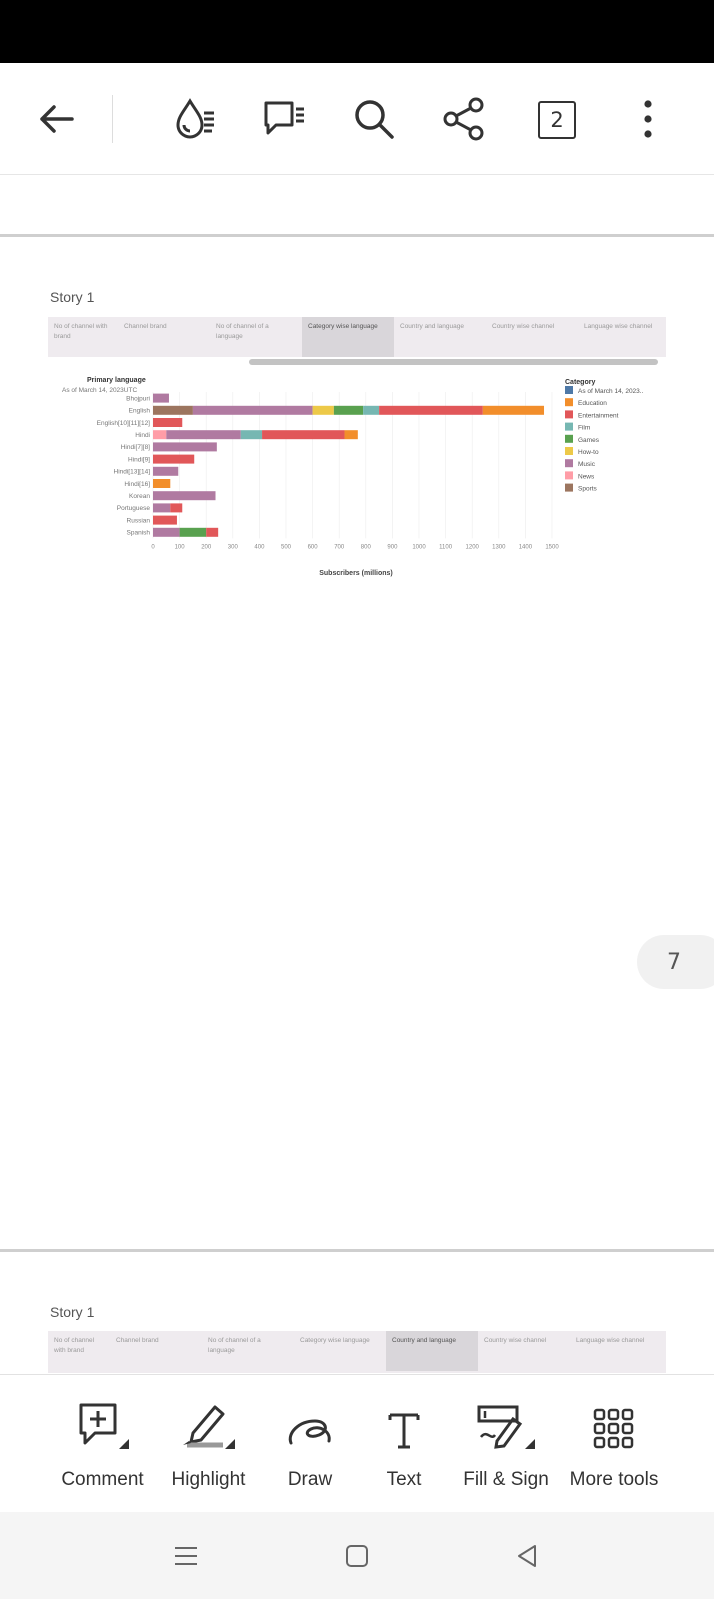  I want to click on comments-button, so click(284, 119).